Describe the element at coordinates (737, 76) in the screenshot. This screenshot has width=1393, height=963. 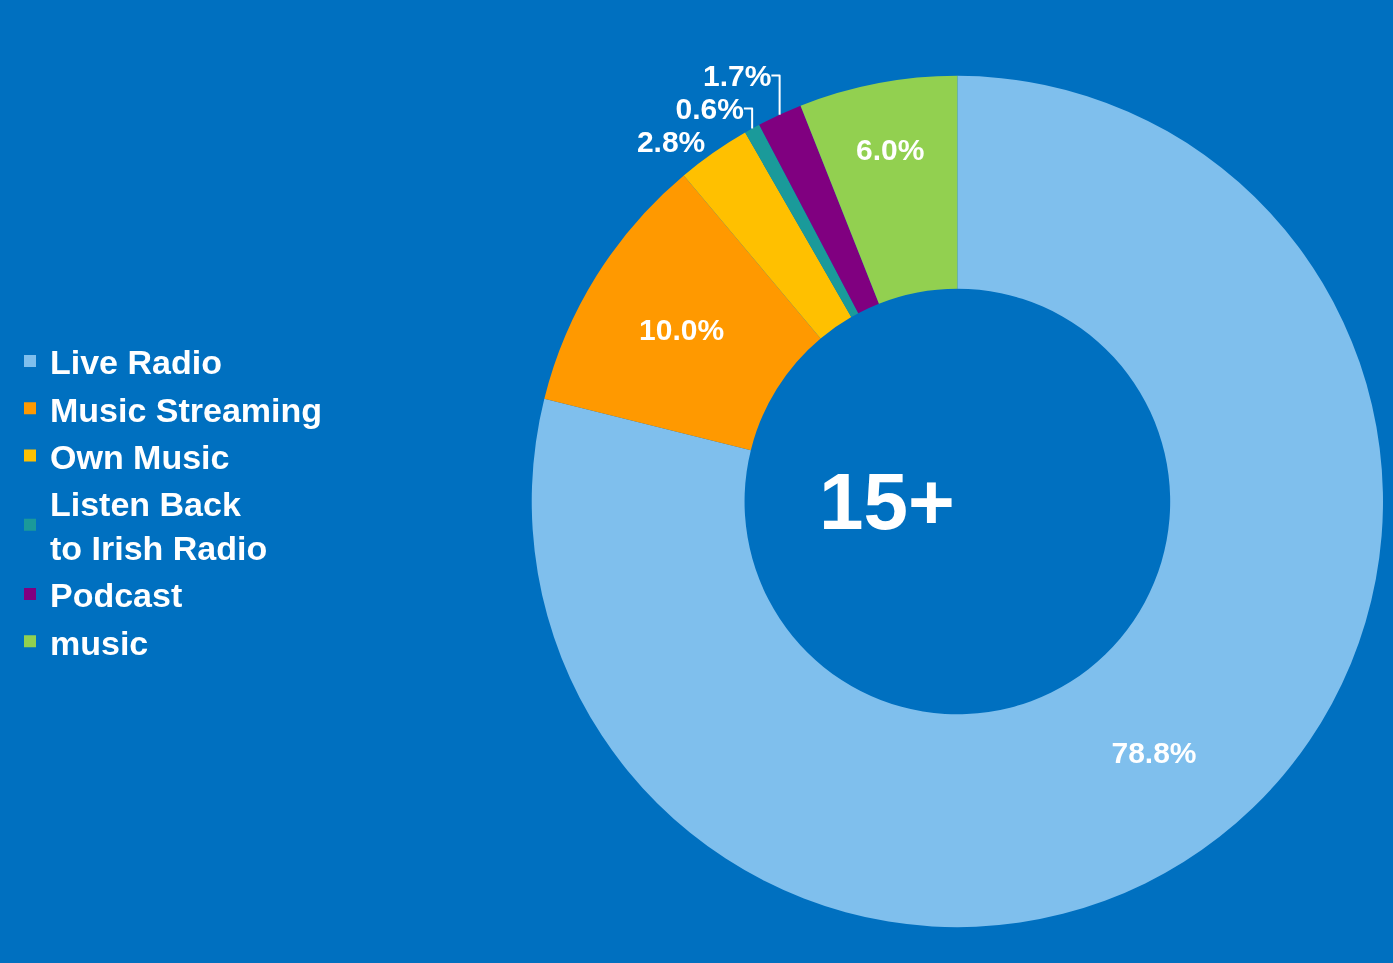
I see `data-label: 1.7%` at that location.